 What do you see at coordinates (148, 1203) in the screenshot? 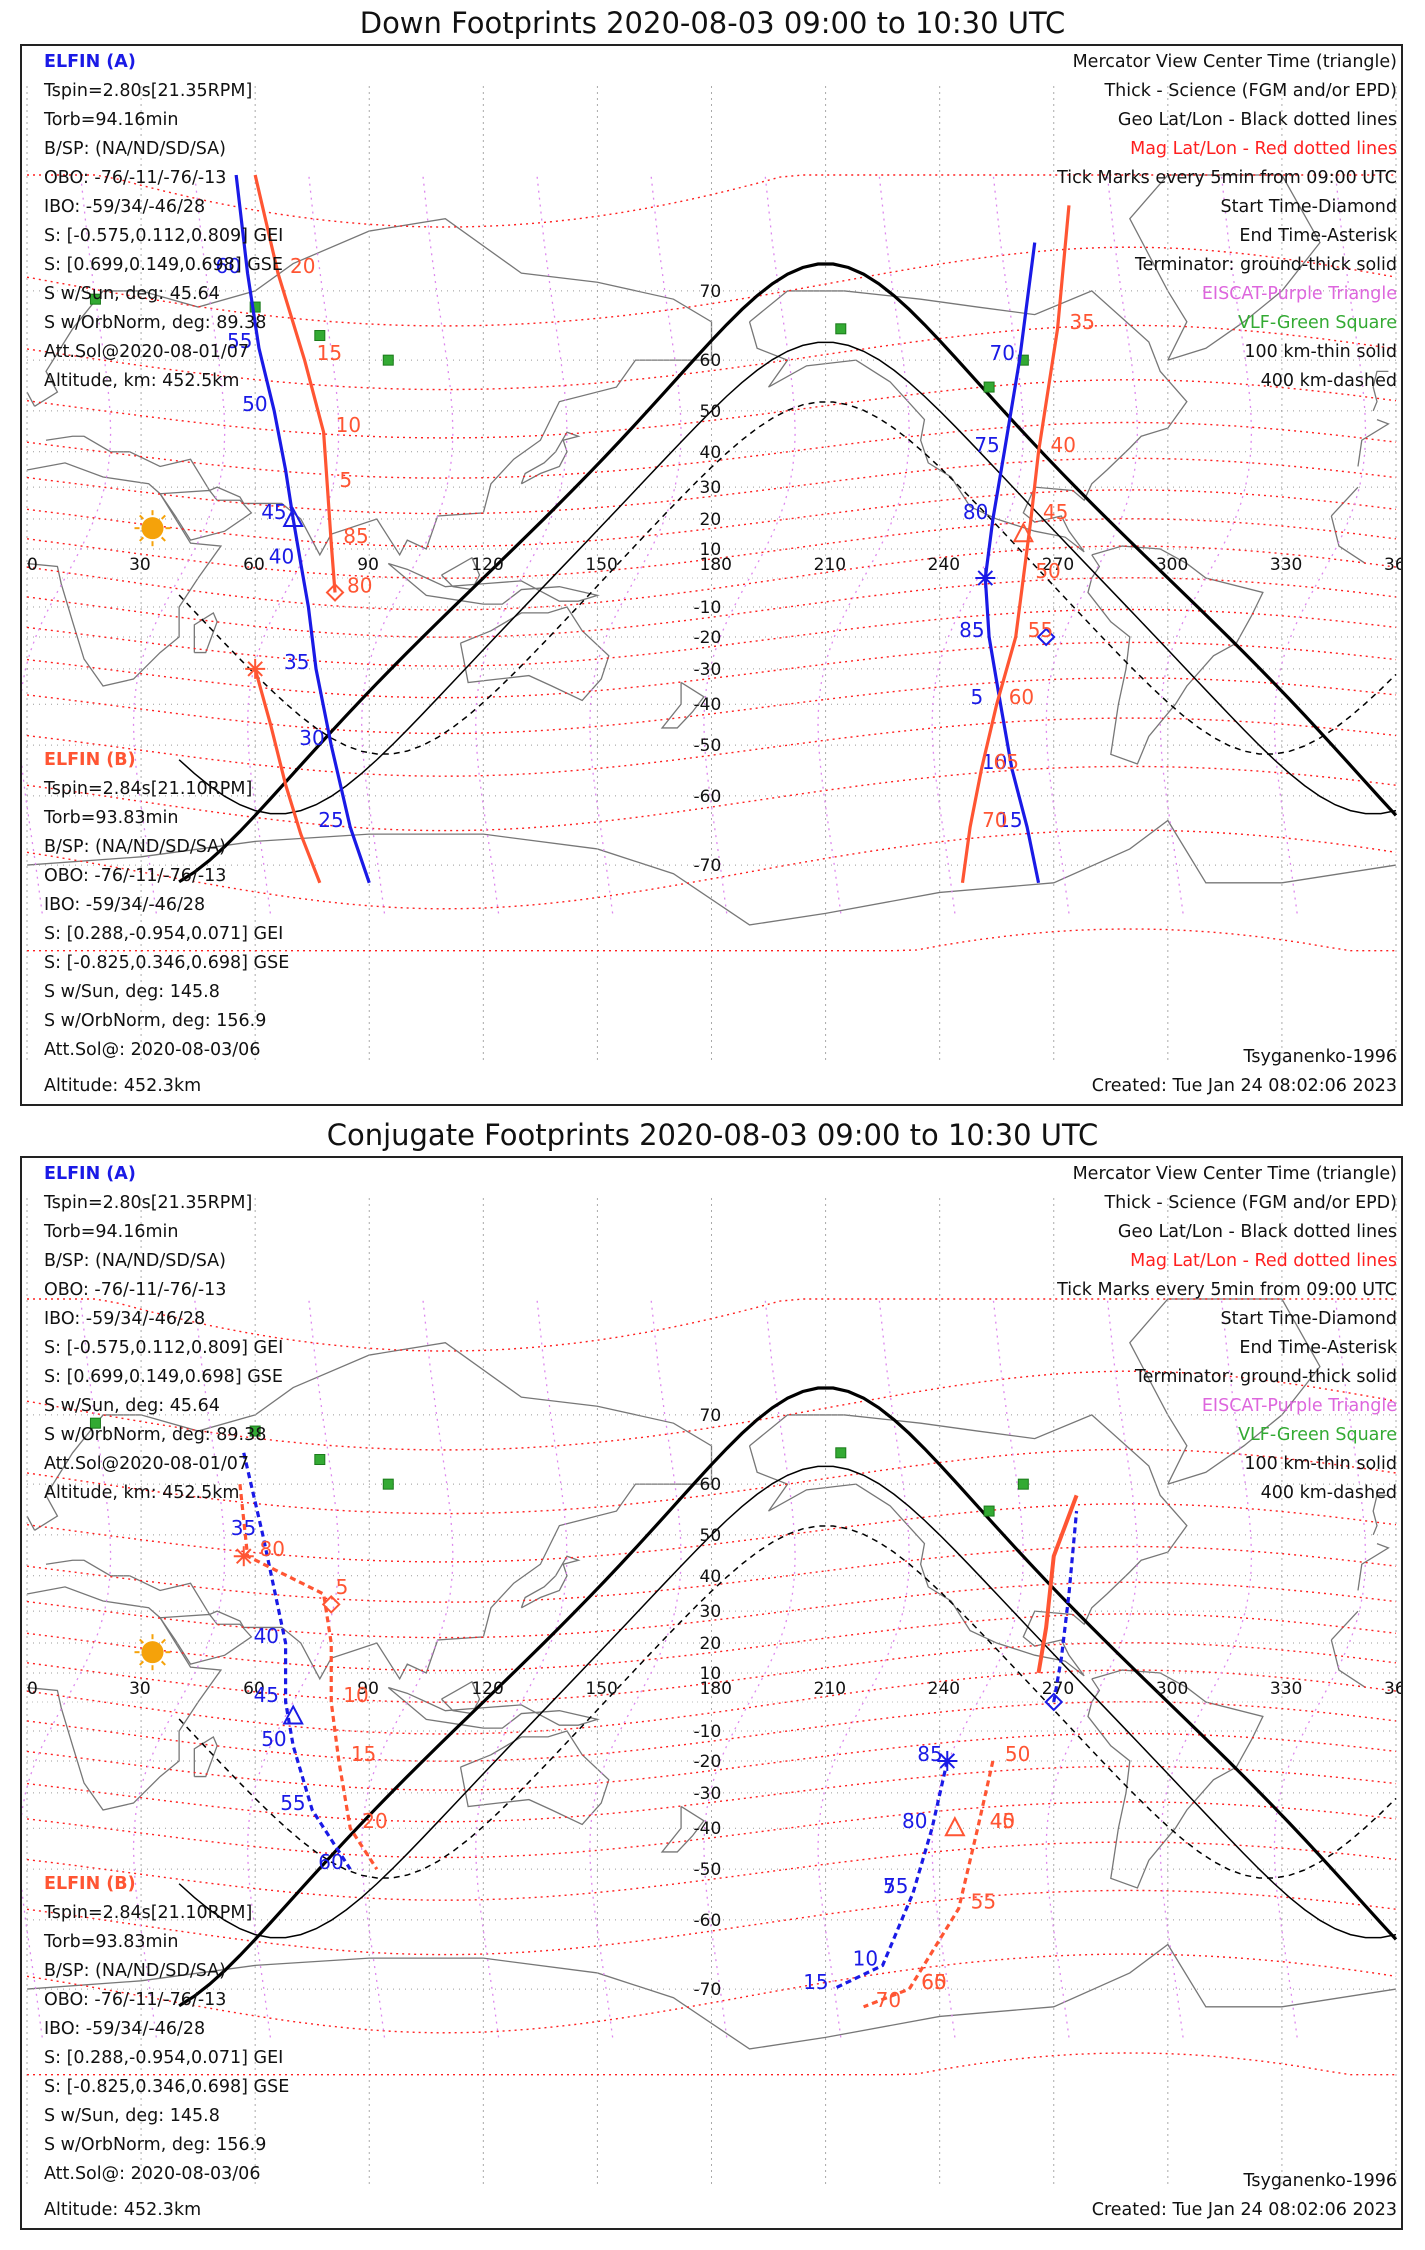
I see `info-line: Tspin=2.80s[21.35RPM]` at bounding box center [148, 1203].